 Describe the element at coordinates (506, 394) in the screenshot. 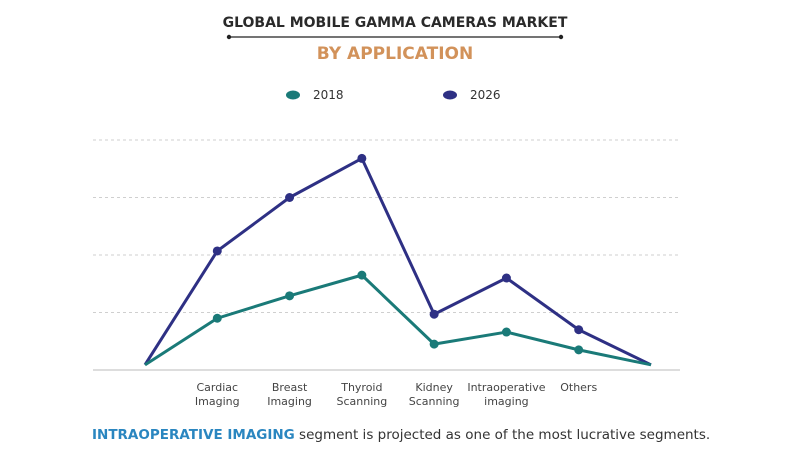

I see `x-tick-label: Intraoperative imaging` at that location.